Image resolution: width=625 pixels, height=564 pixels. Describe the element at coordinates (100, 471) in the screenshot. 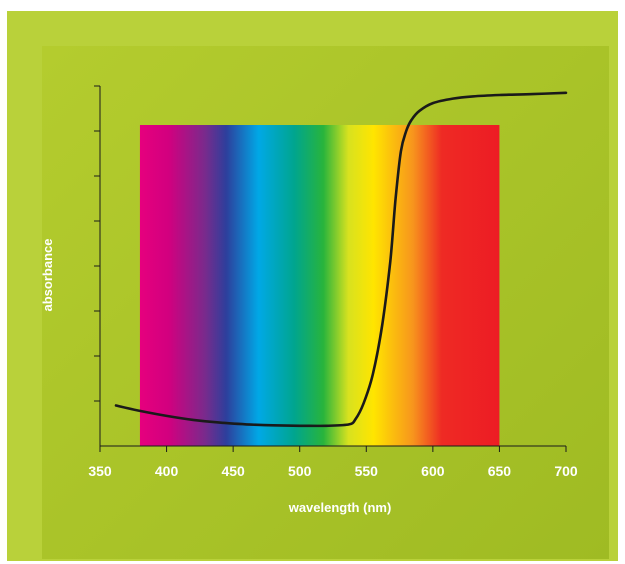

I see `x-tick-label: 350` at that location.